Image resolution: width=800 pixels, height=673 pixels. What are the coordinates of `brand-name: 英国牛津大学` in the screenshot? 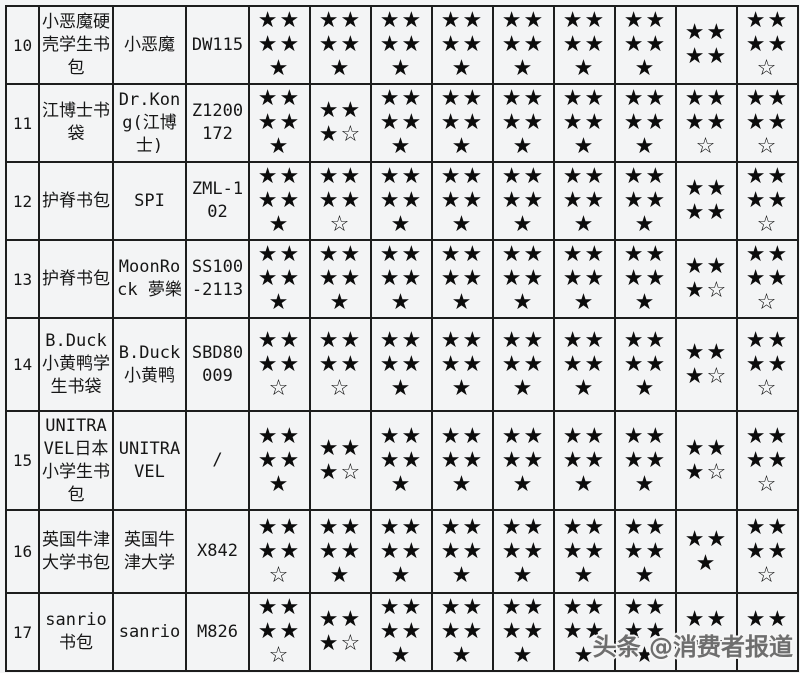 It's located at (149, 551).